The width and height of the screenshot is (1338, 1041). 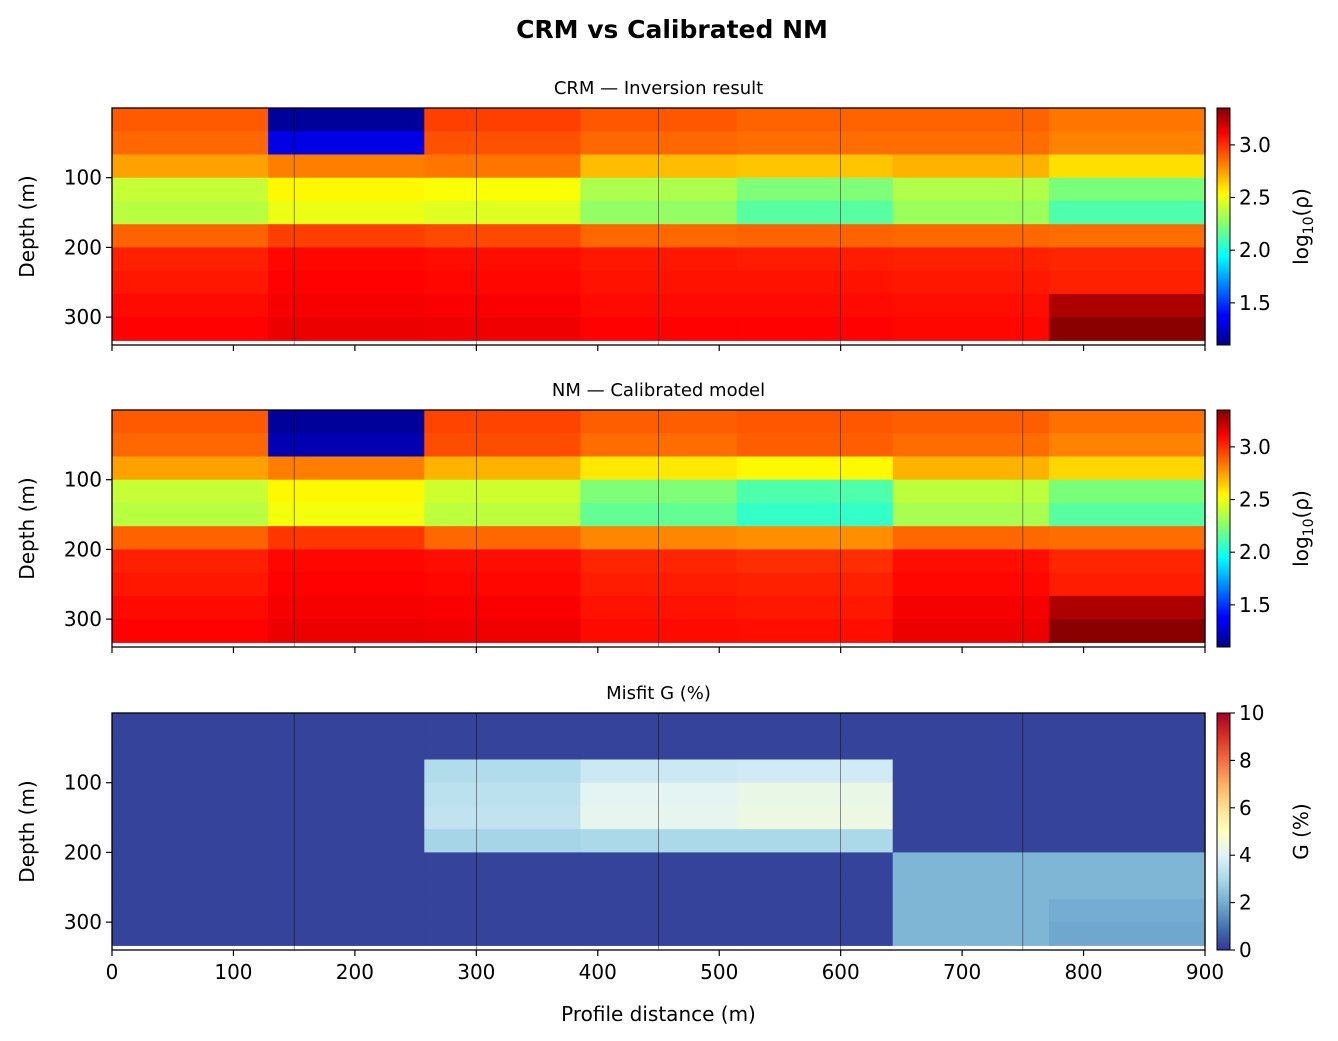 What do you see at coordinates (27, 528) in the screenshot?
I see `y-axis-label: Depth (m)` at bounding box center [27, 528].